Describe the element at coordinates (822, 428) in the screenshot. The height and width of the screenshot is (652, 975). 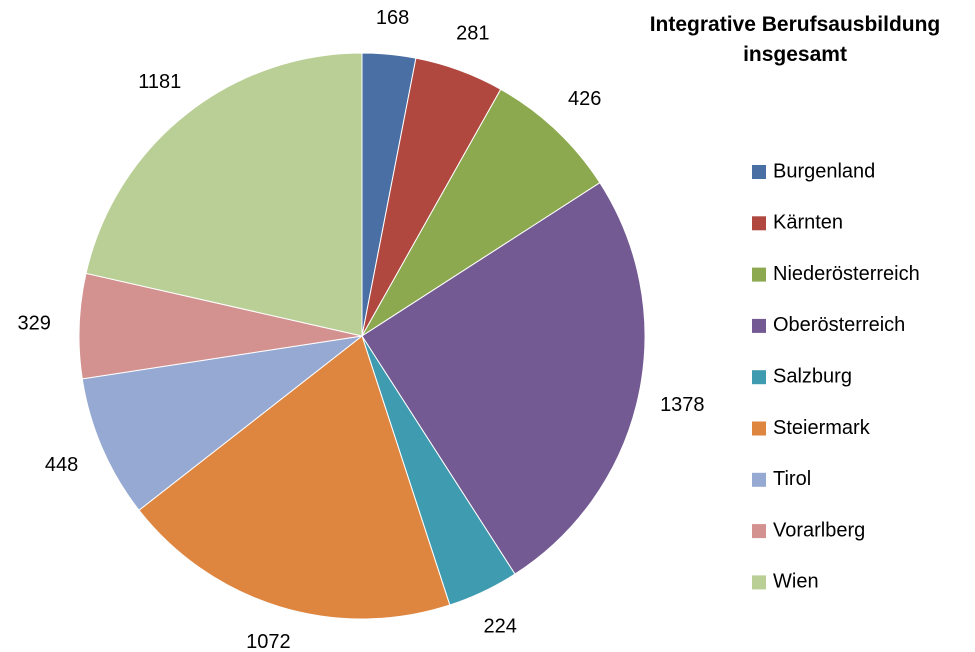
I see `legend-label: Steiermark` at that location.